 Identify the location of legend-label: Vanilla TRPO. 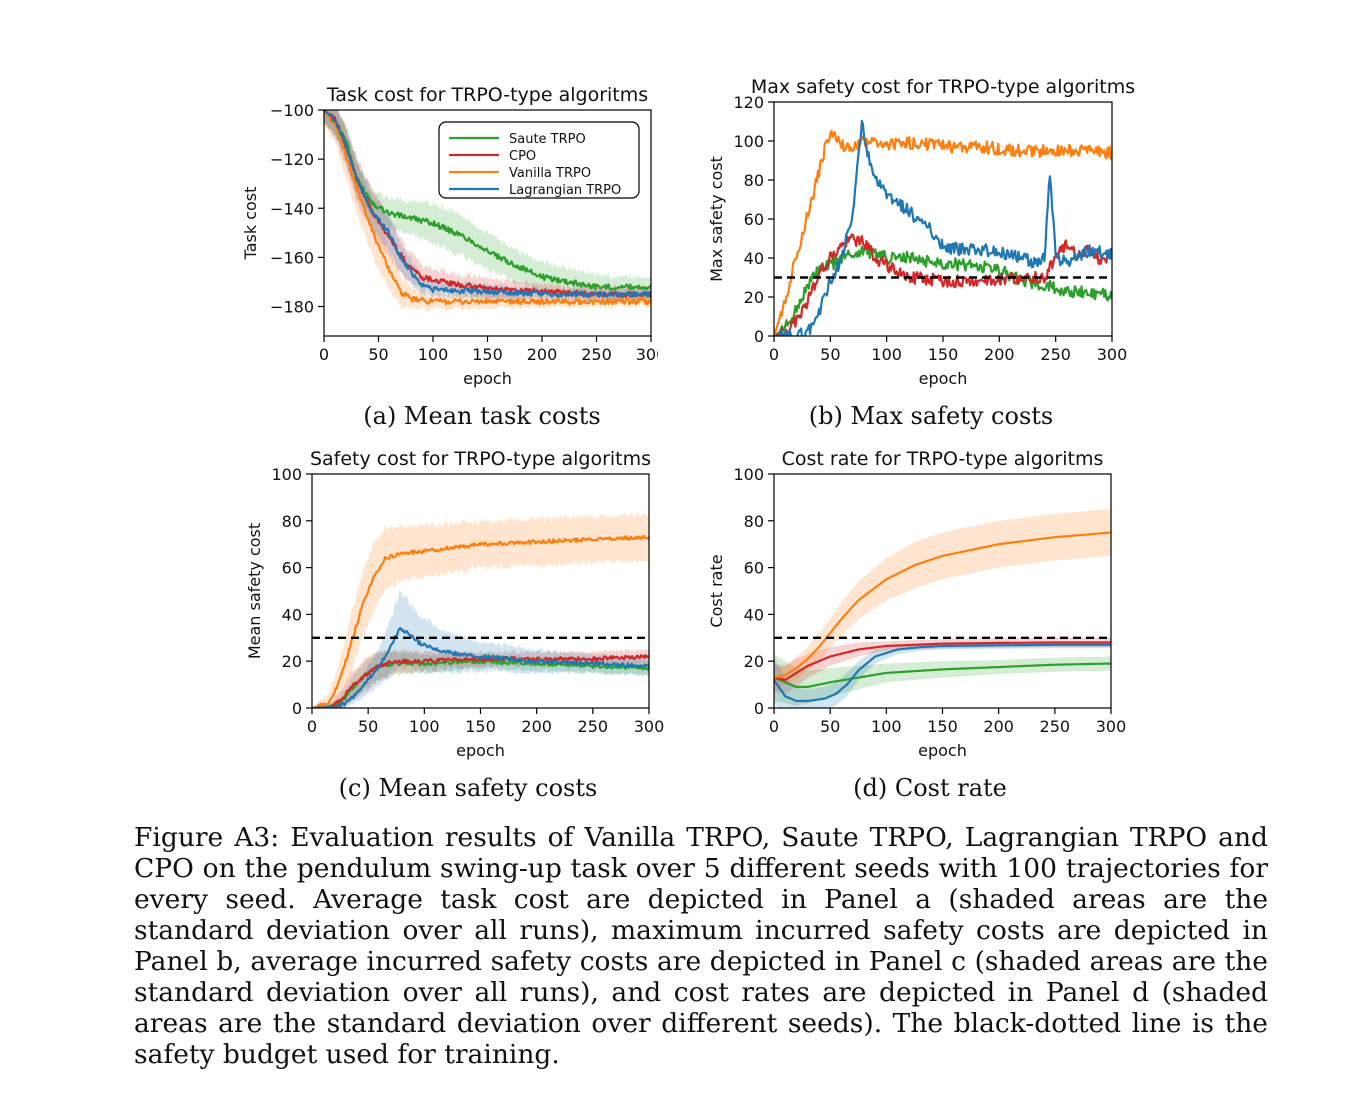
(550, 173).